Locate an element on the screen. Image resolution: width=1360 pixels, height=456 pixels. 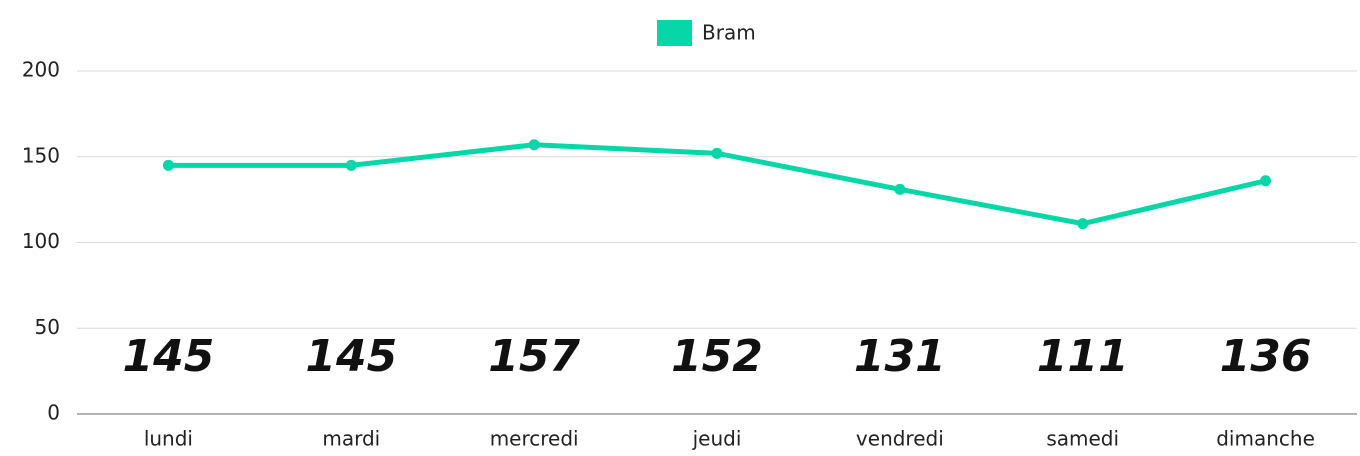
legend-swatch is located at coordinates (674, 33).